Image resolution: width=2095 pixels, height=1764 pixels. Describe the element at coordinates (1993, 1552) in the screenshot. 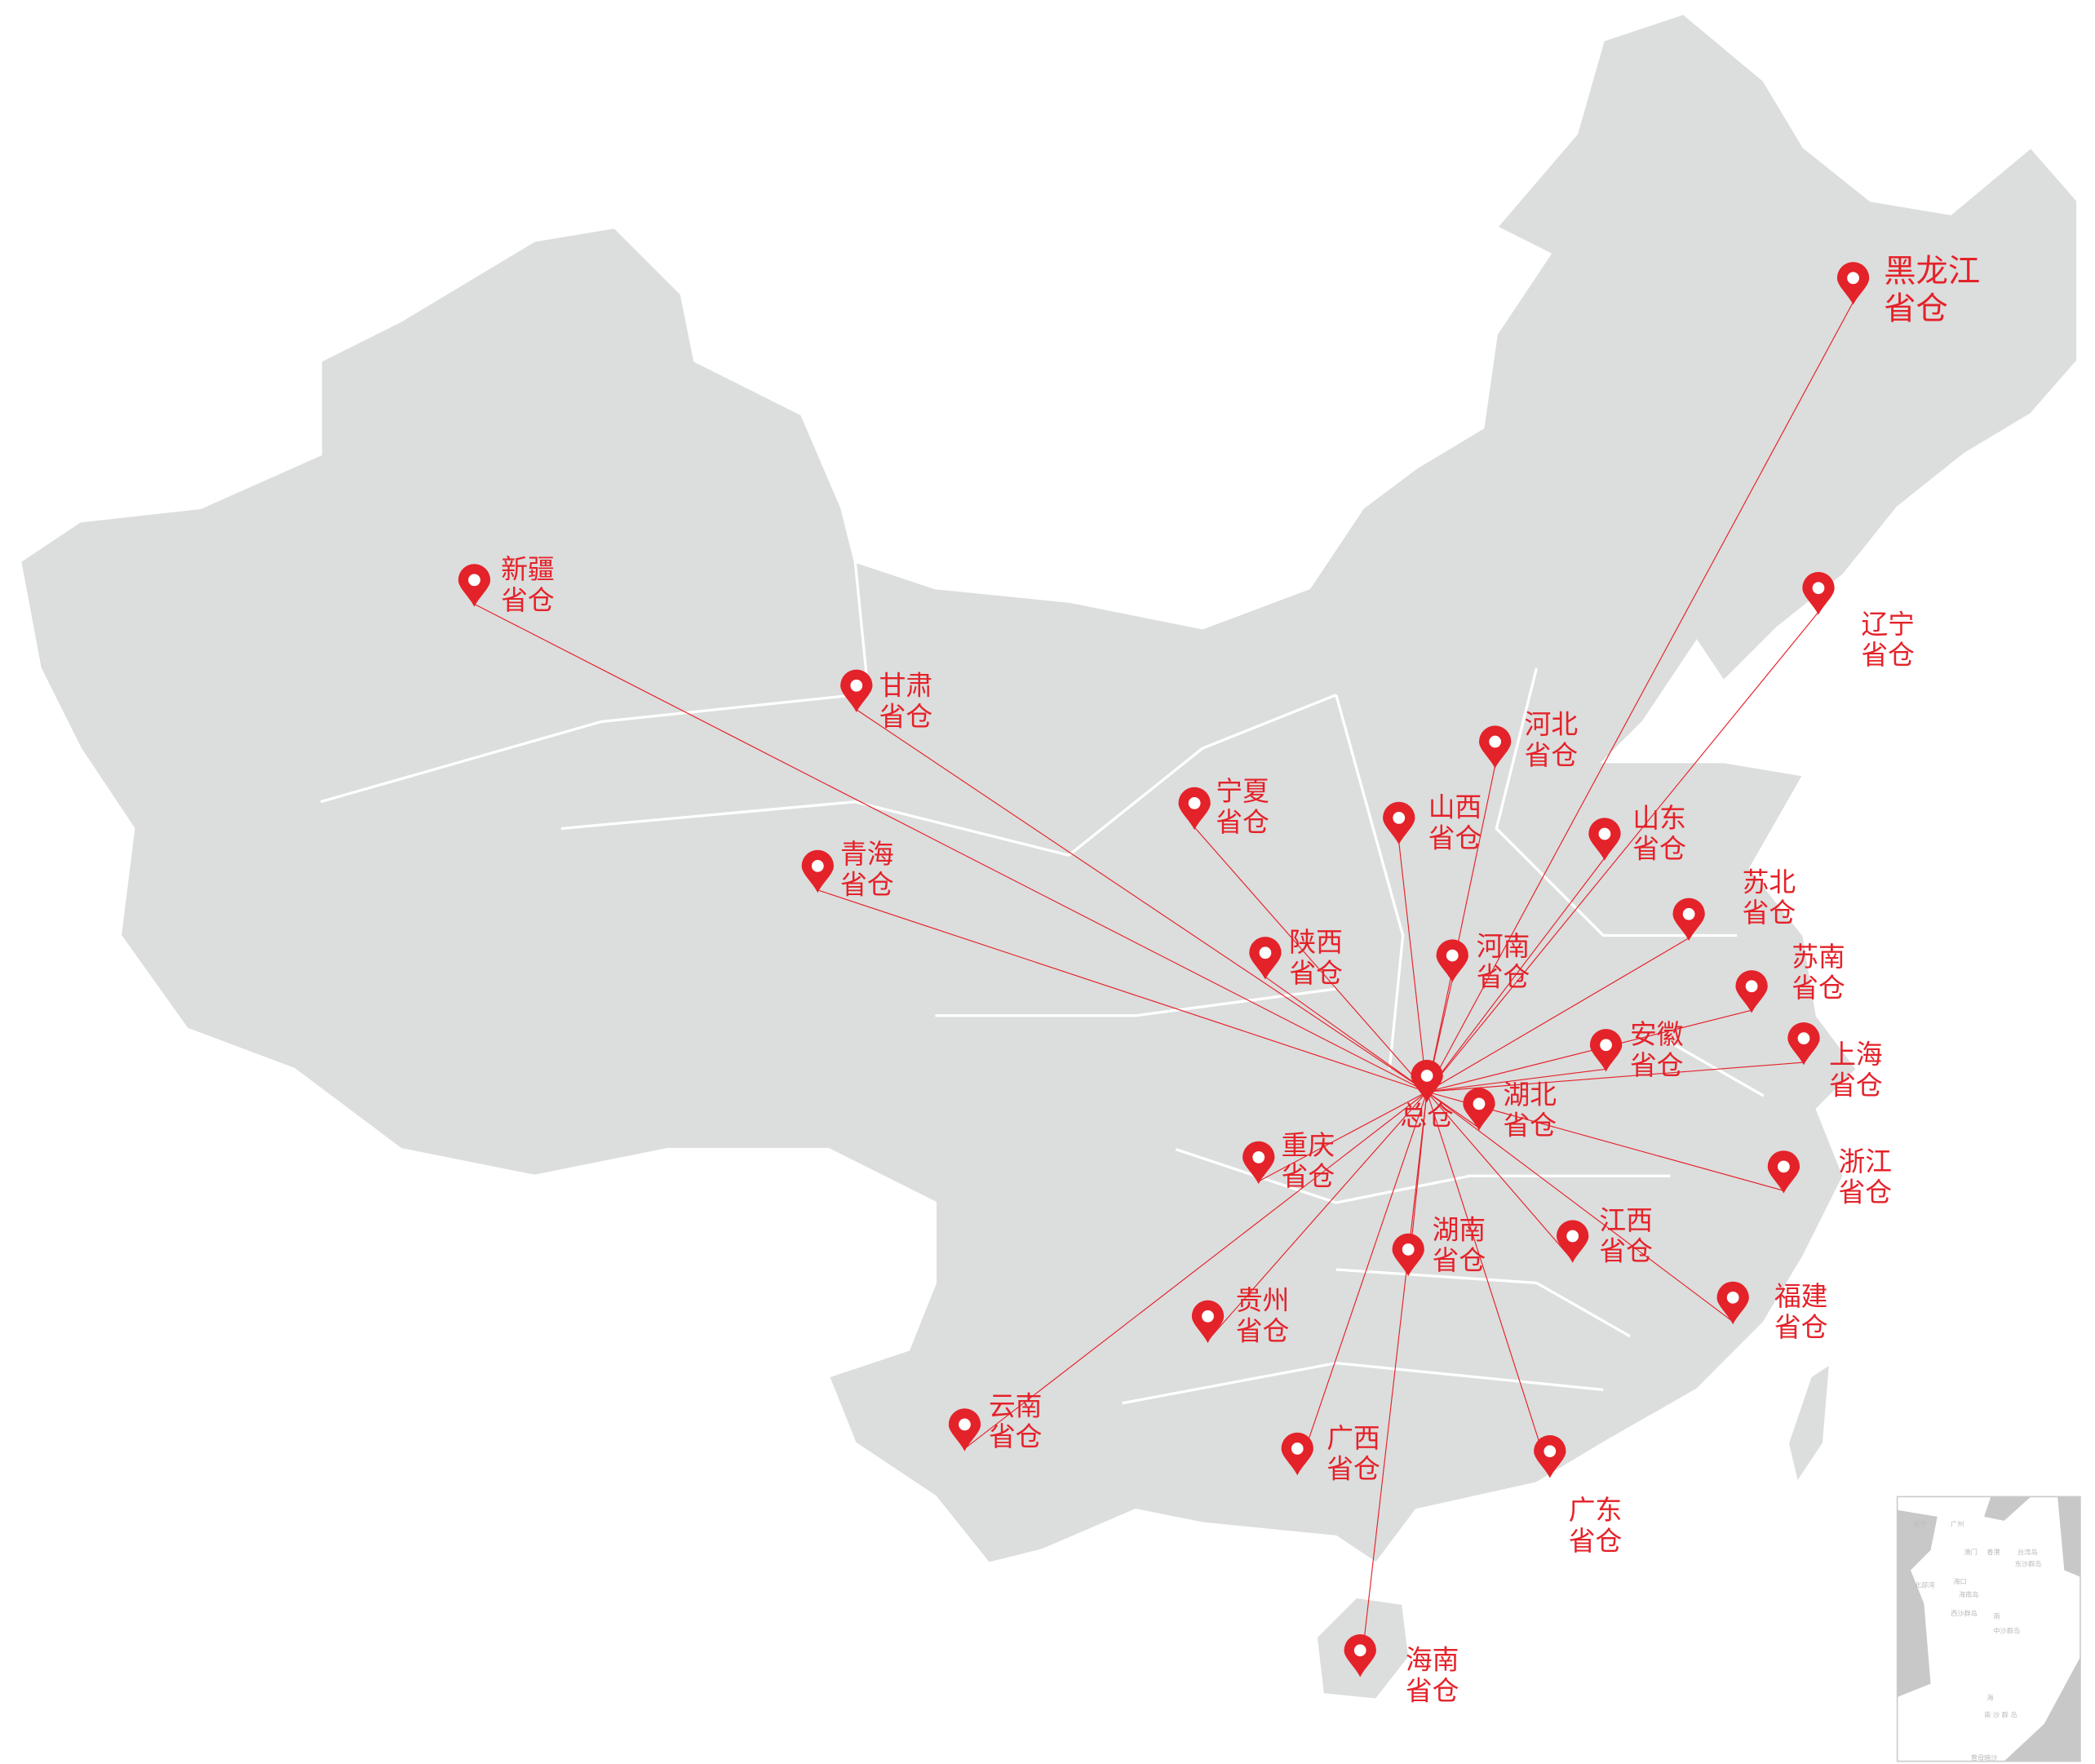

I see `inset-label: 香港` at that location.